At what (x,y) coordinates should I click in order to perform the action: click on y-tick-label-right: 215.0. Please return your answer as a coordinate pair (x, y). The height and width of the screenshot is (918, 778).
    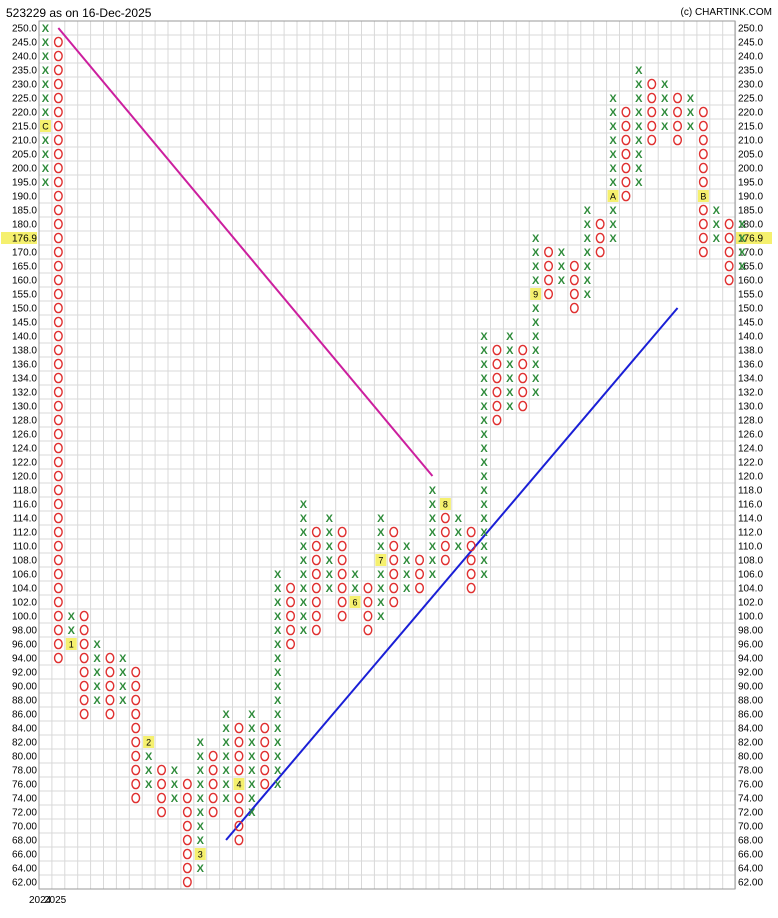
    Looking at the image, I should click on (750, 127).